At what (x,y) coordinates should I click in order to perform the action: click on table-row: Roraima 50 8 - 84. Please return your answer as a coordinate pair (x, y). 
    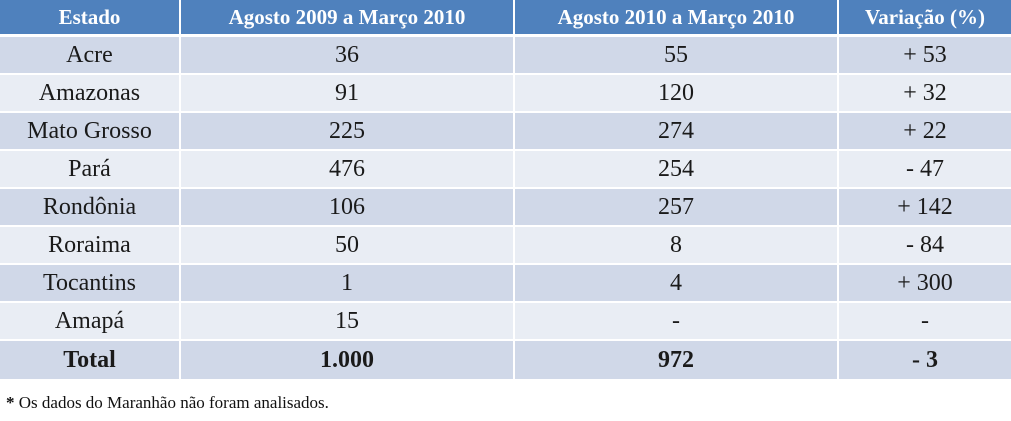
    Looking at the image, I should click on (505, 245).